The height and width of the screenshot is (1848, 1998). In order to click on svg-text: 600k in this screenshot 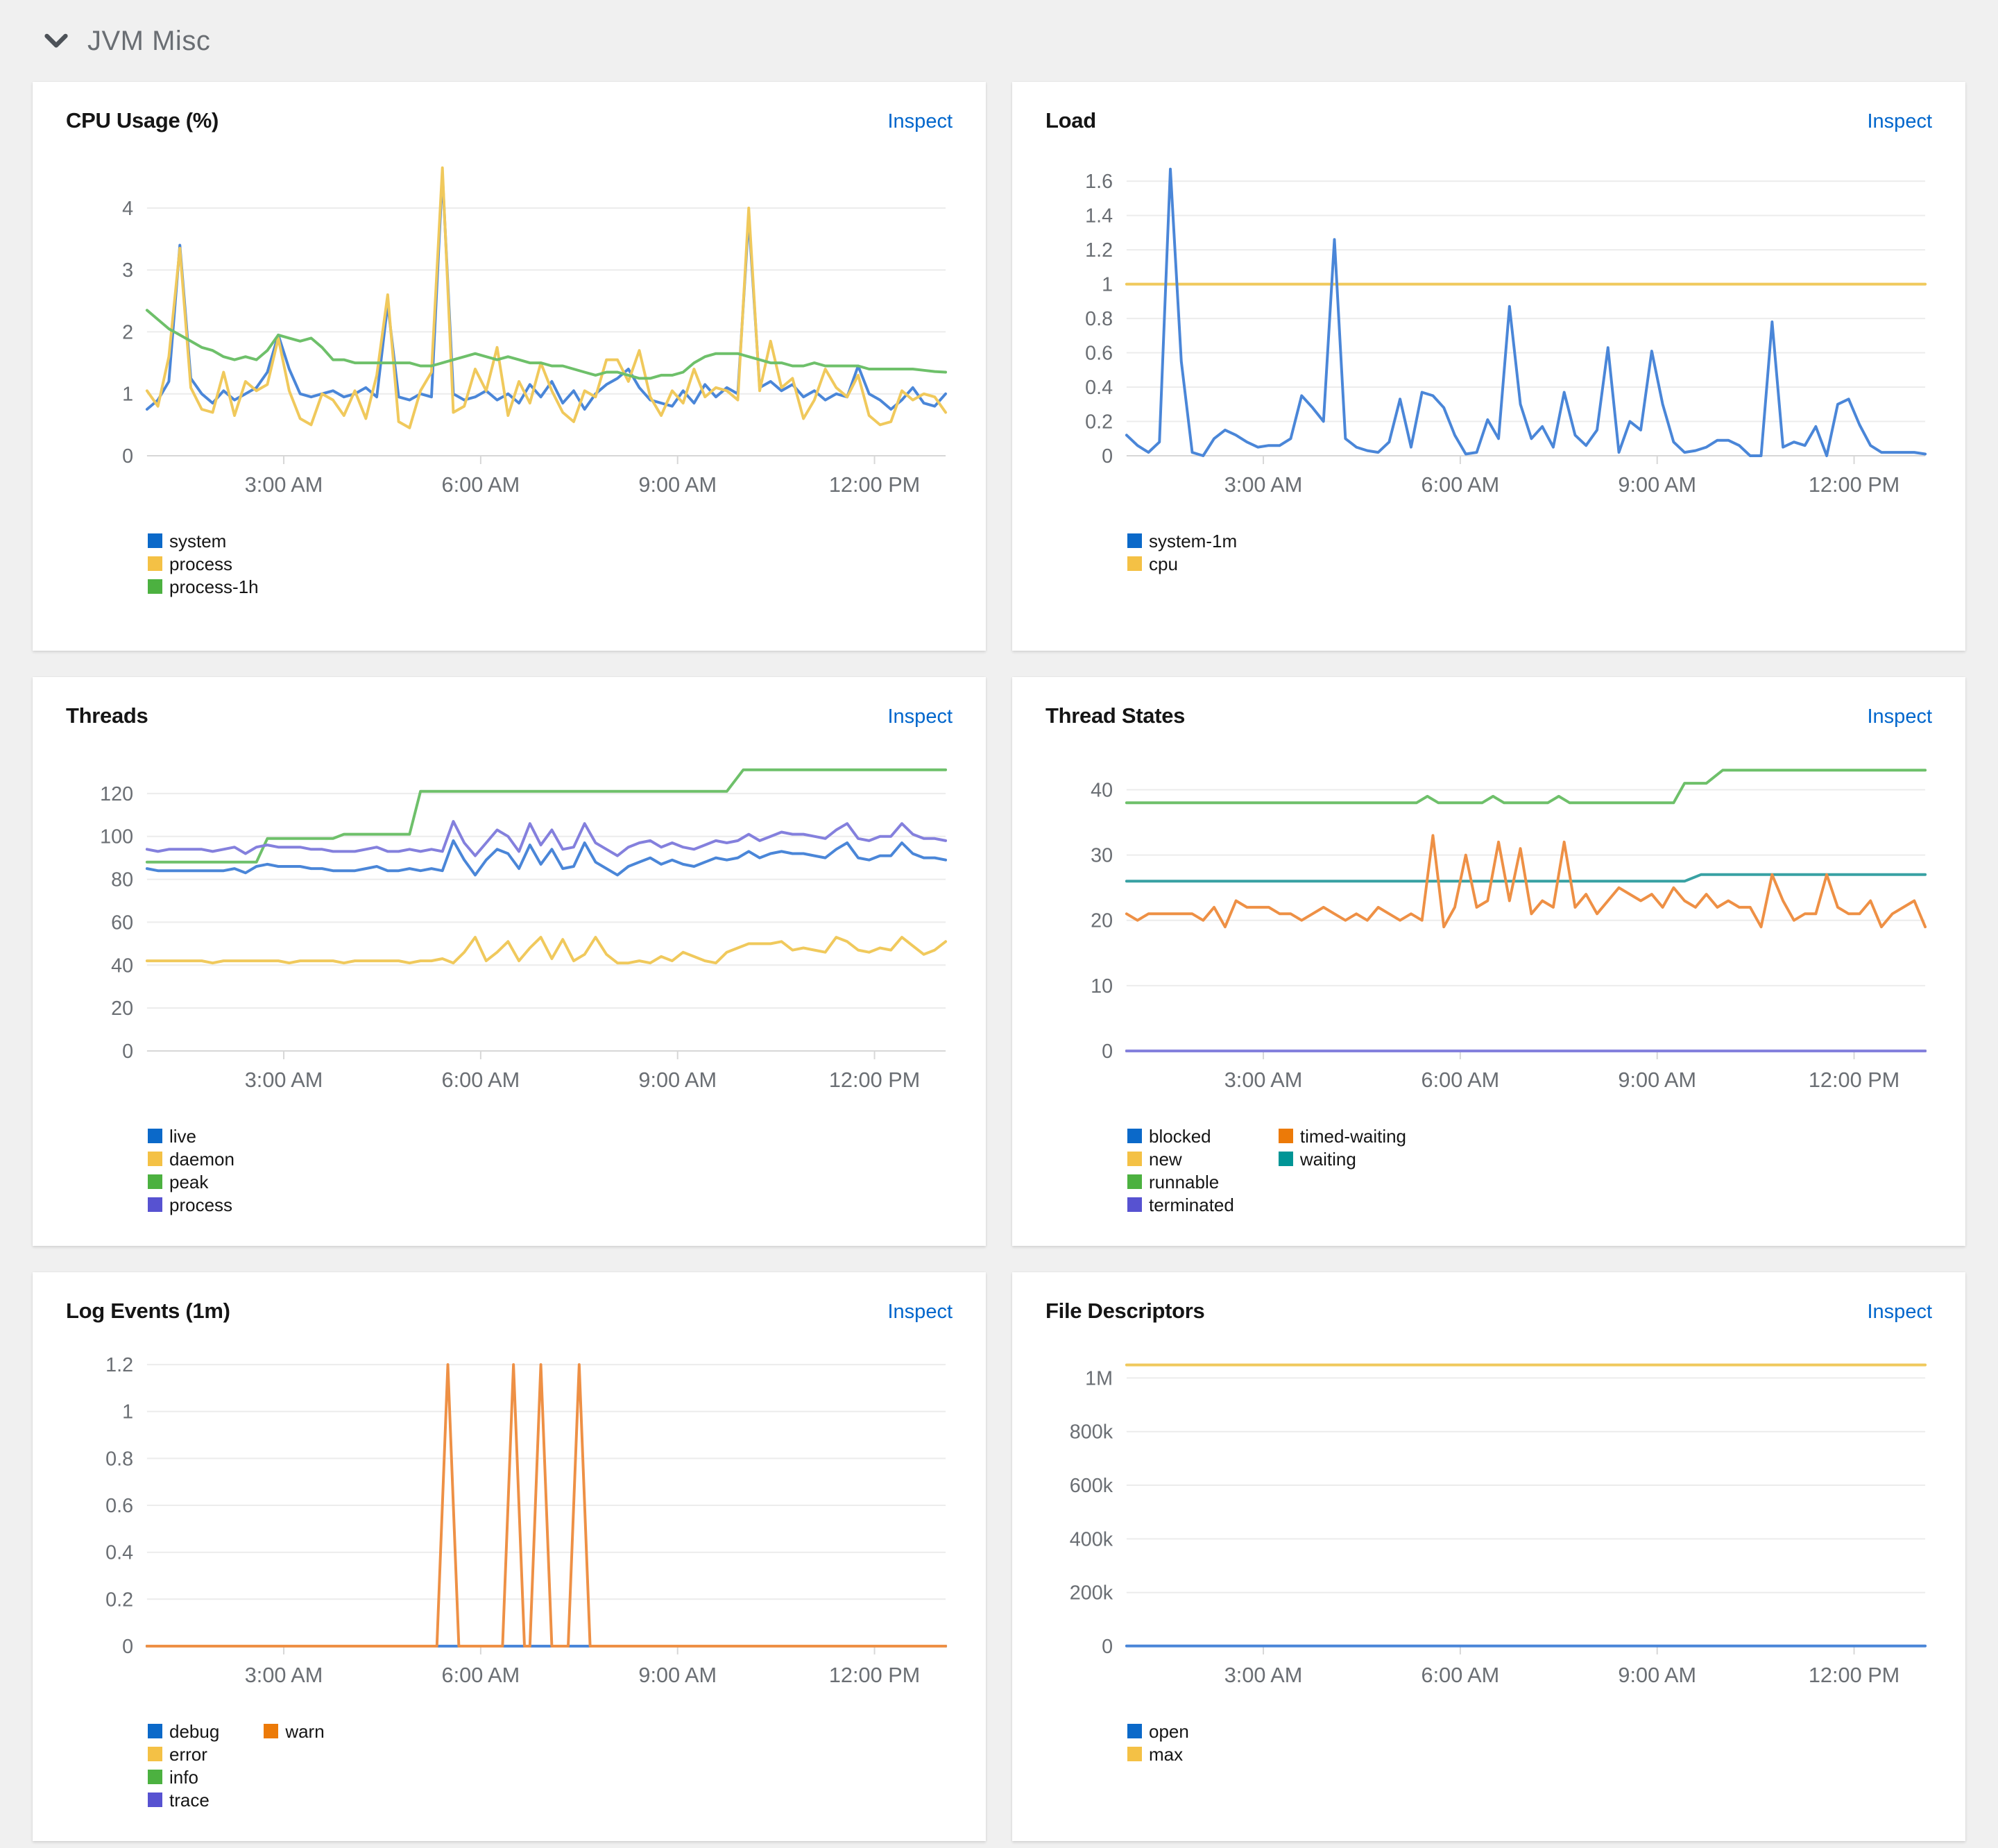, I will do `click(1091, 1486)`.